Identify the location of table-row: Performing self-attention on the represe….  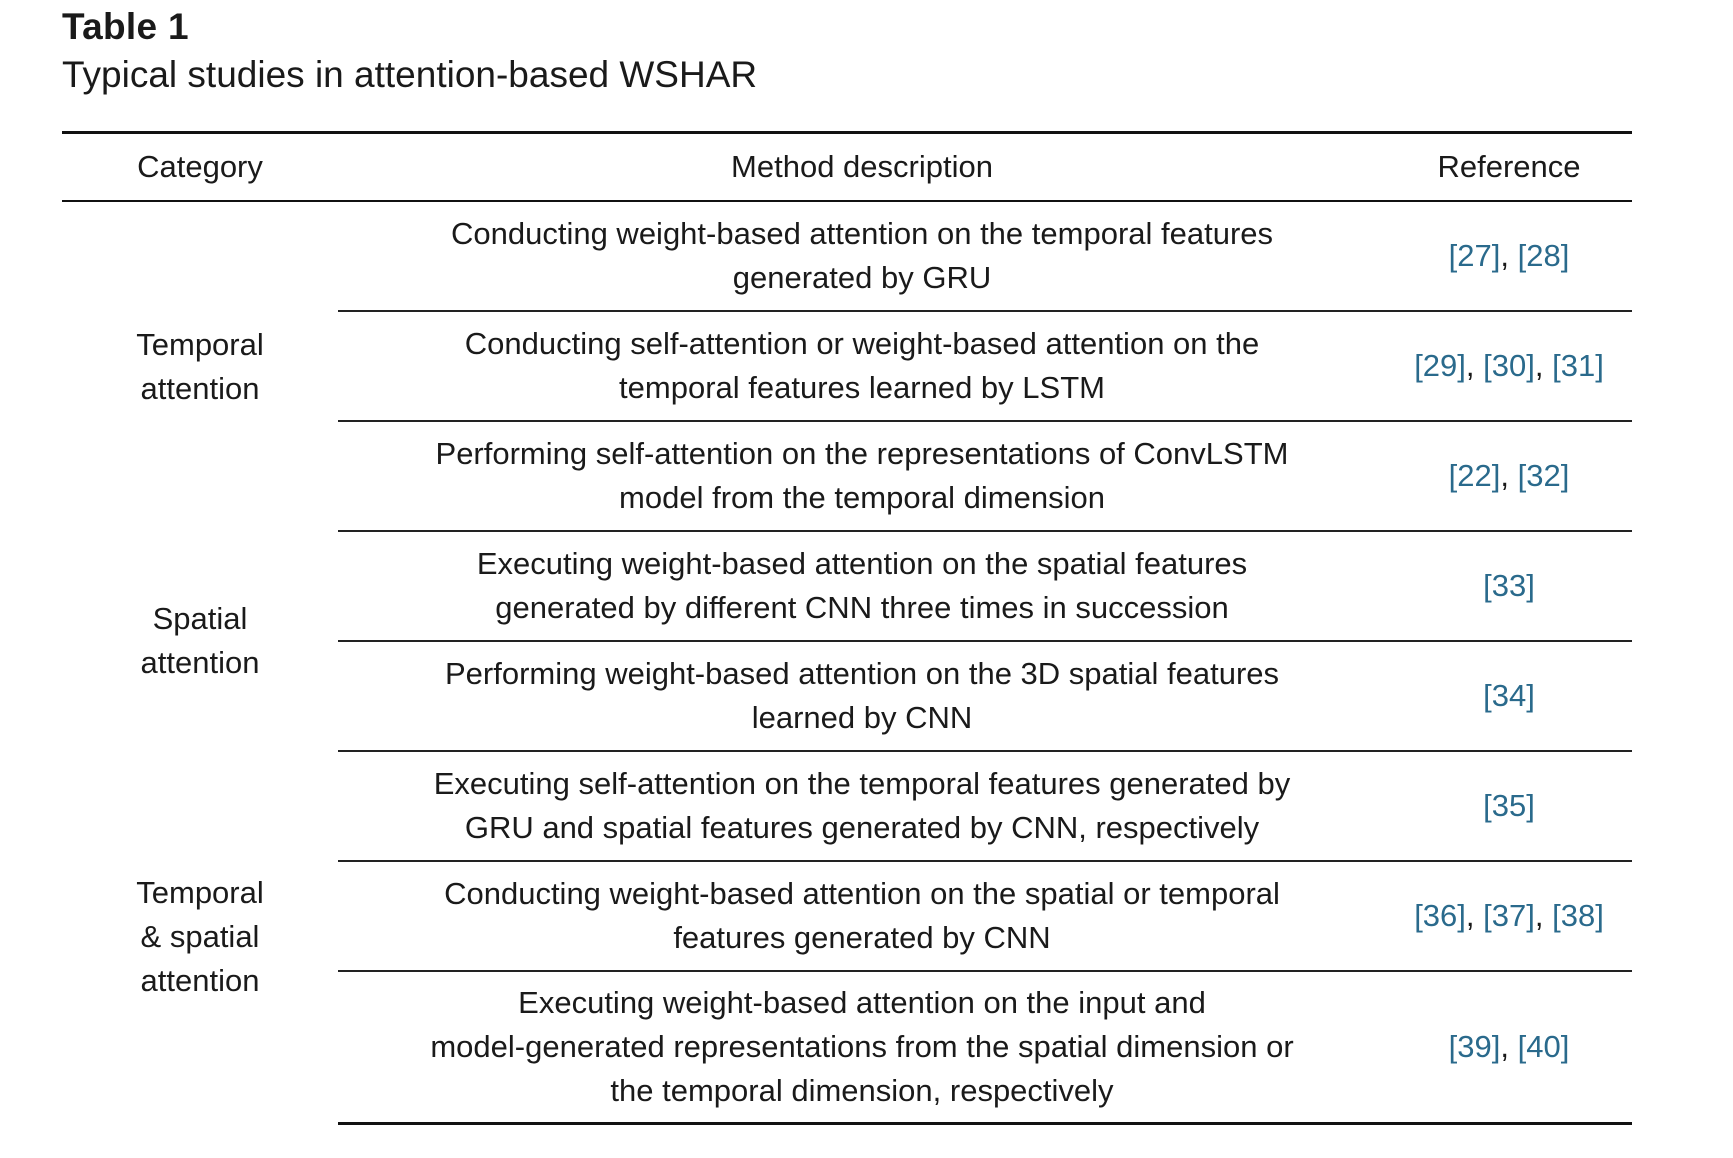
(847, 476).